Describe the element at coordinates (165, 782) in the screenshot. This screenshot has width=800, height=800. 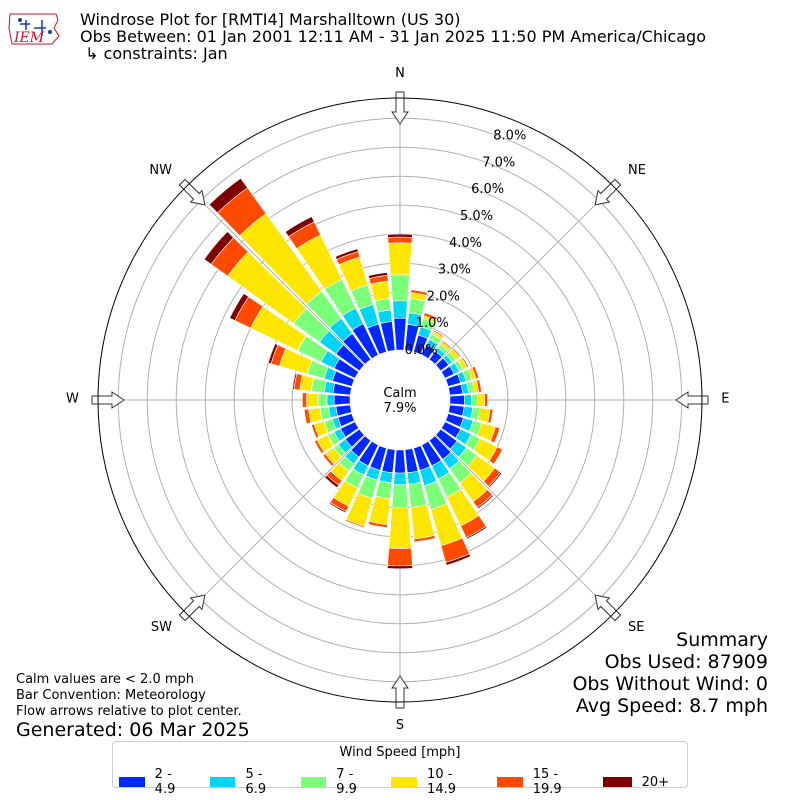
I see `legend-label: 2 - 4.9` at that location.